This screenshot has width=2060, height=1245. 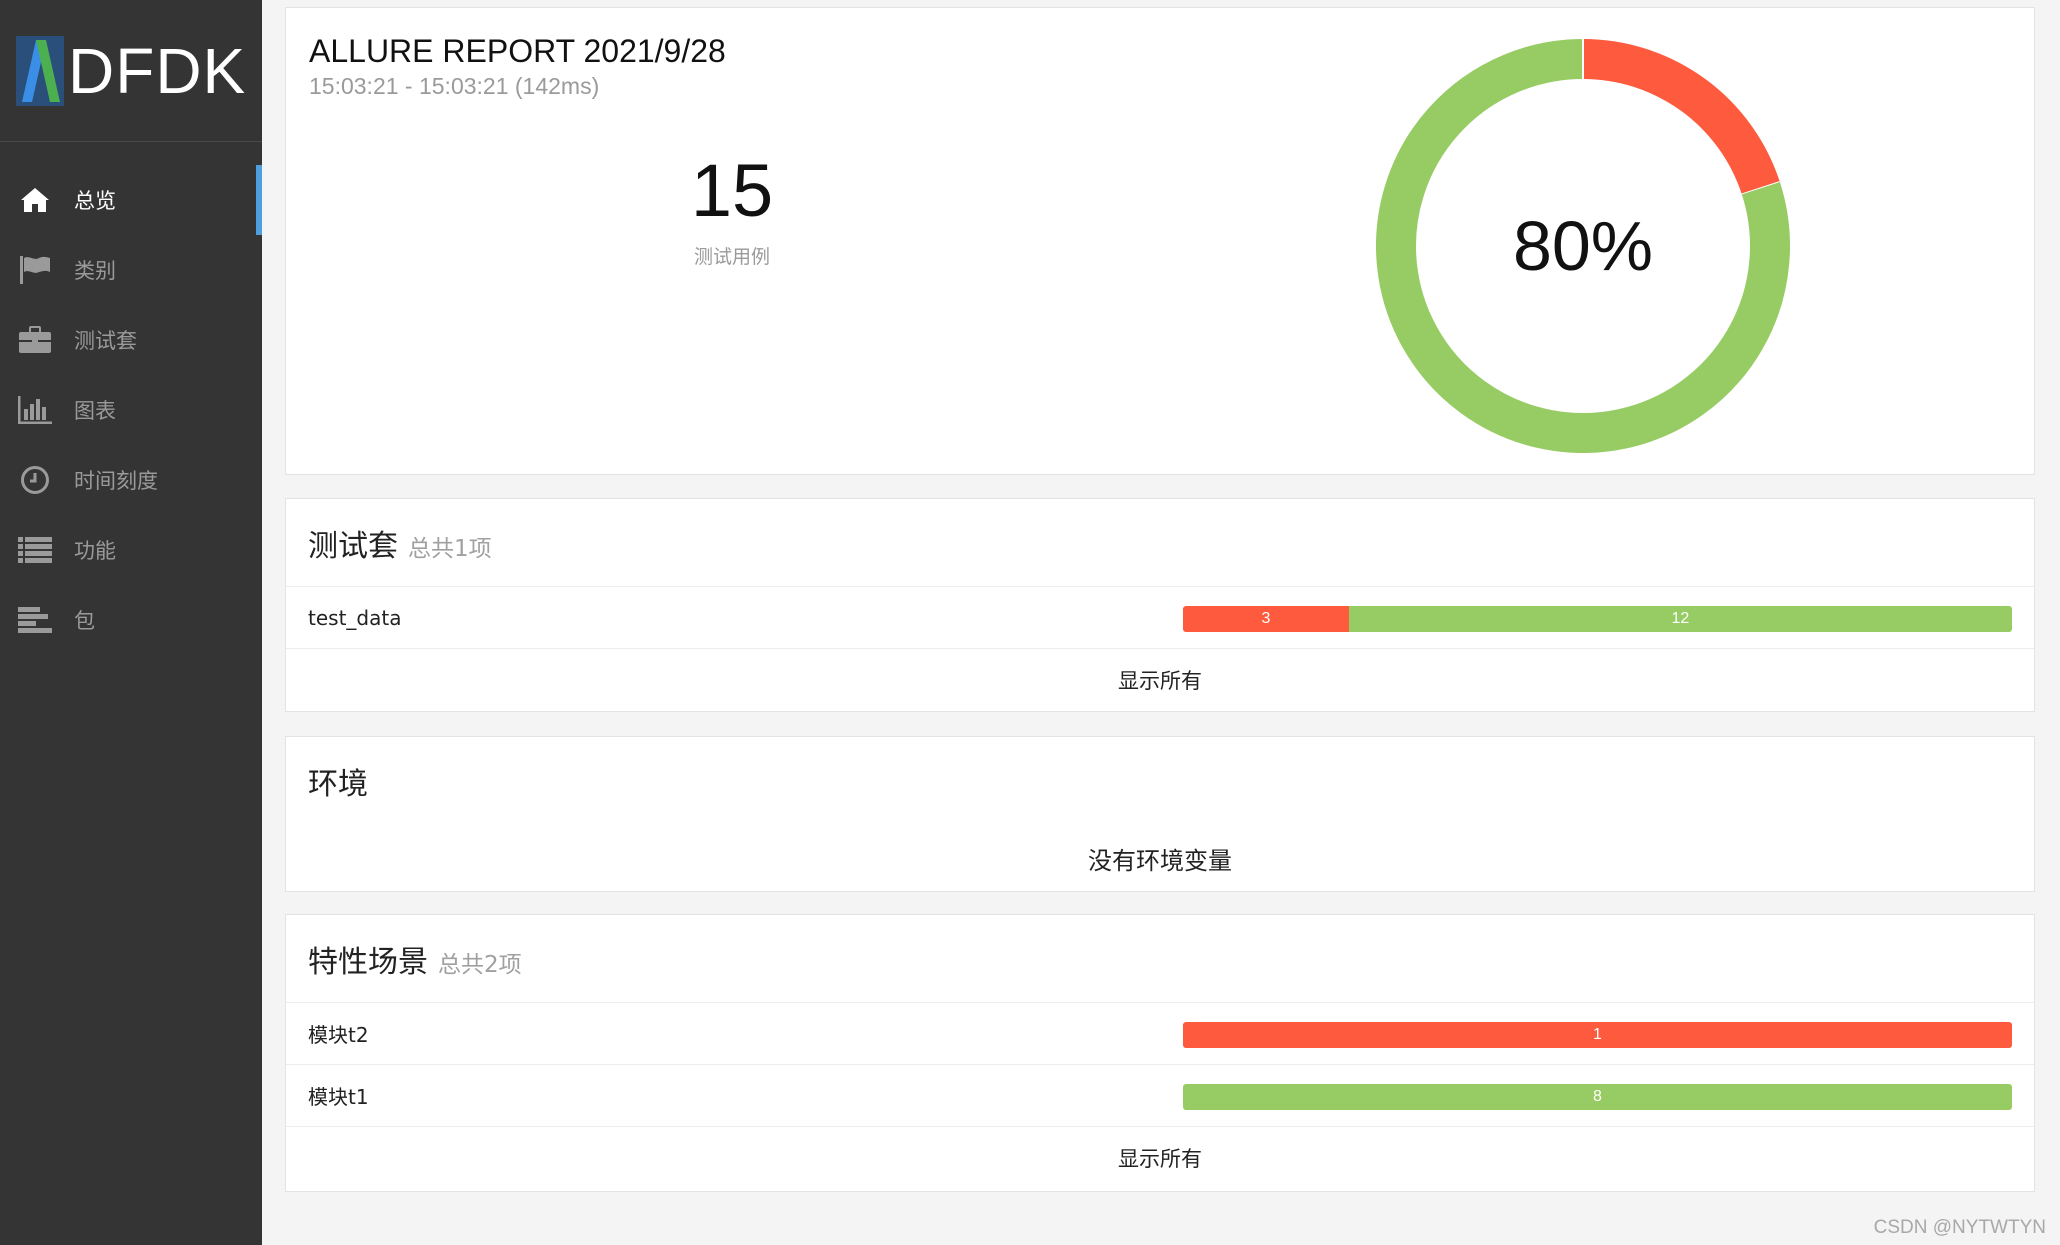 What do you see at coordinates (1681, 117) in the screenshot?
I see `donut-failed-arc` at bounding box center [1681, 117].